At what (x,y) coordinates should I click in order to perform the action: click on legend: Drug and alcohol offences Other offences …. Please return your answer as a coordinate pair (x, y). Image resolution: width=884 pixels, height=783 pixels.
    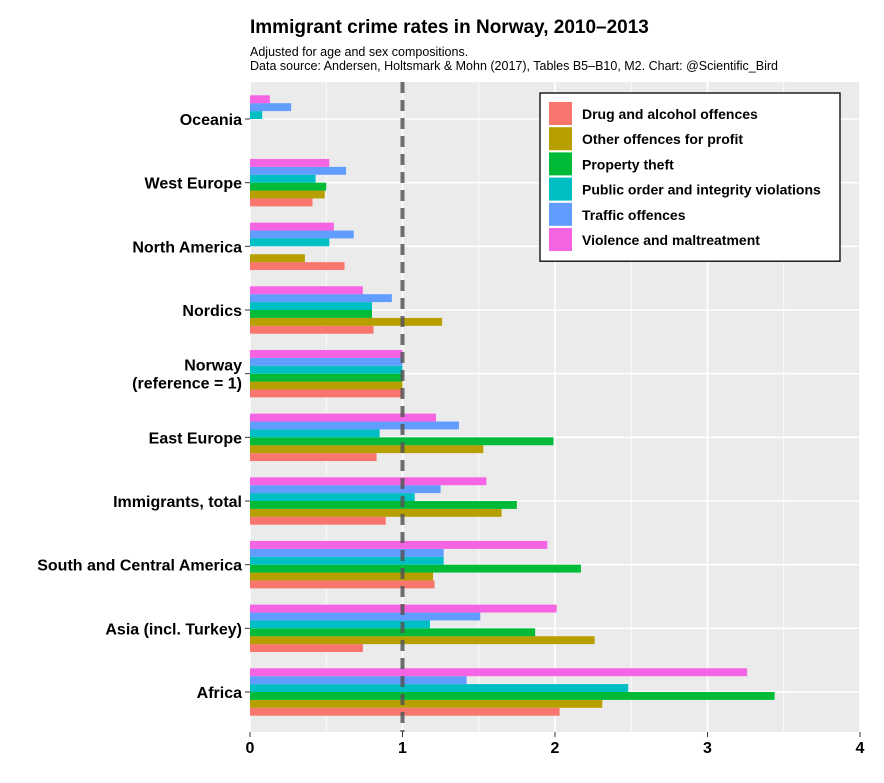
    Looking at the image, I should click on (690, 177).